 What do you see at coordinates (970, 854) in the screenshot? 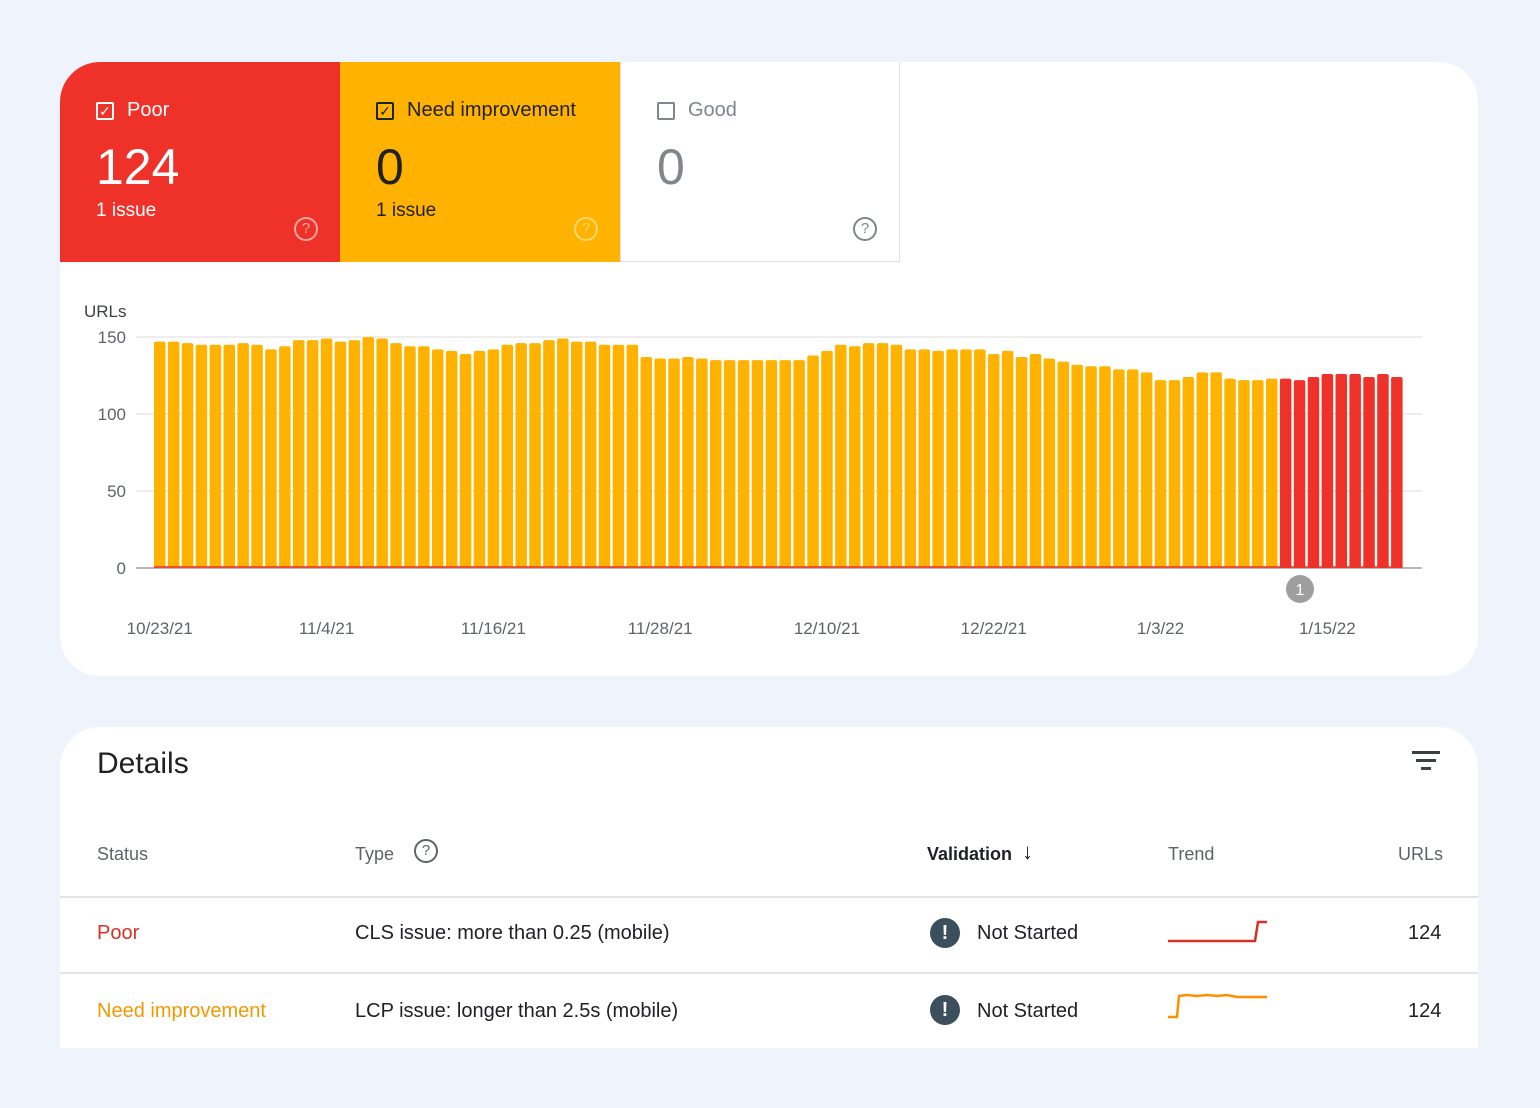
I see `column-validation: Validation` at bounding box center [970, 854].